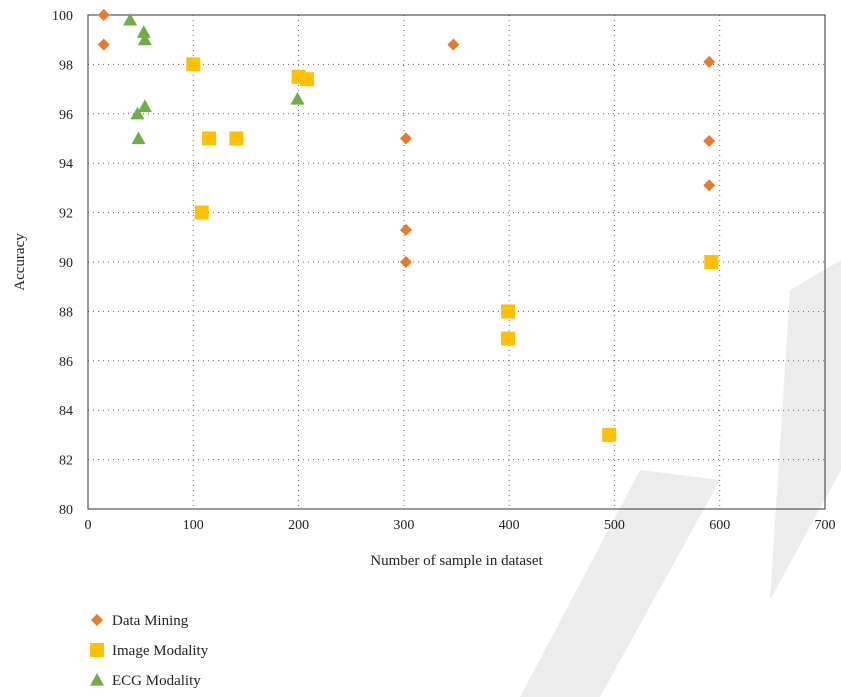  I want to click on y-tick-label: 84, so click(66, 411).